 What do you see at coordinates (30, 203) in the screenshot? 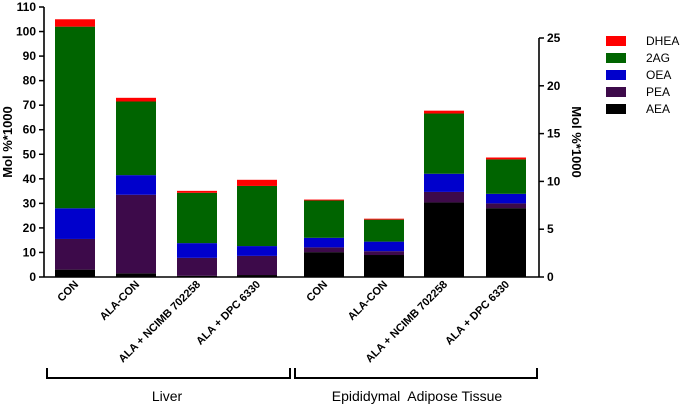
I see `left-tick-label: 30` at bounding box center [30, 203].